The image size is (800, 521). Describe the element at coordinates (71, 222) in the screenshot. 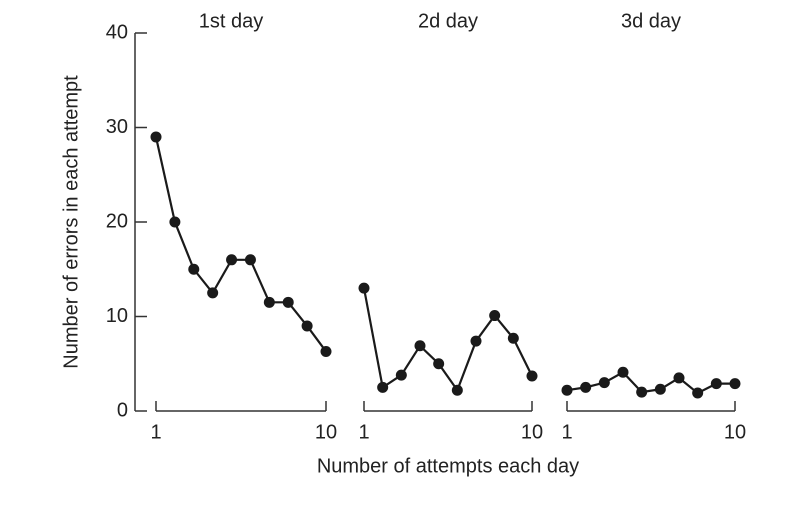

I see `y-axis-label: Number of errors in each attempt` at that location.